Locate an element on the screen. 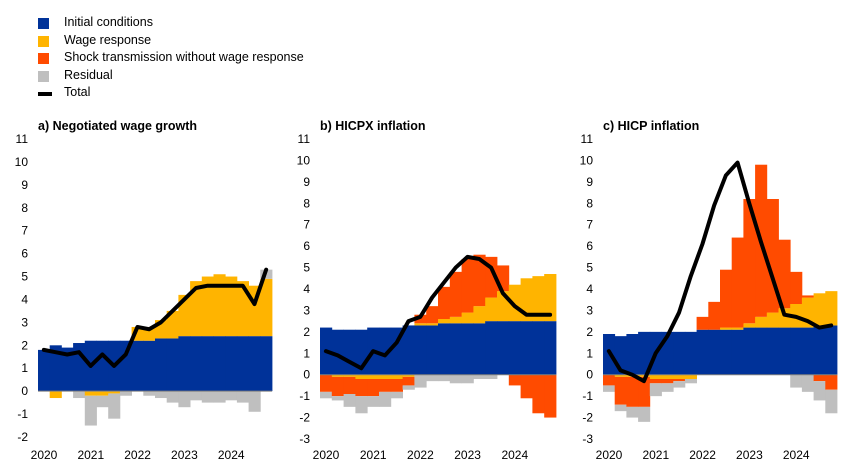 Image resolution: width=861 pixels, height=468 pixels. x-tick-label: 2022 is located at coordinates (702, 455).